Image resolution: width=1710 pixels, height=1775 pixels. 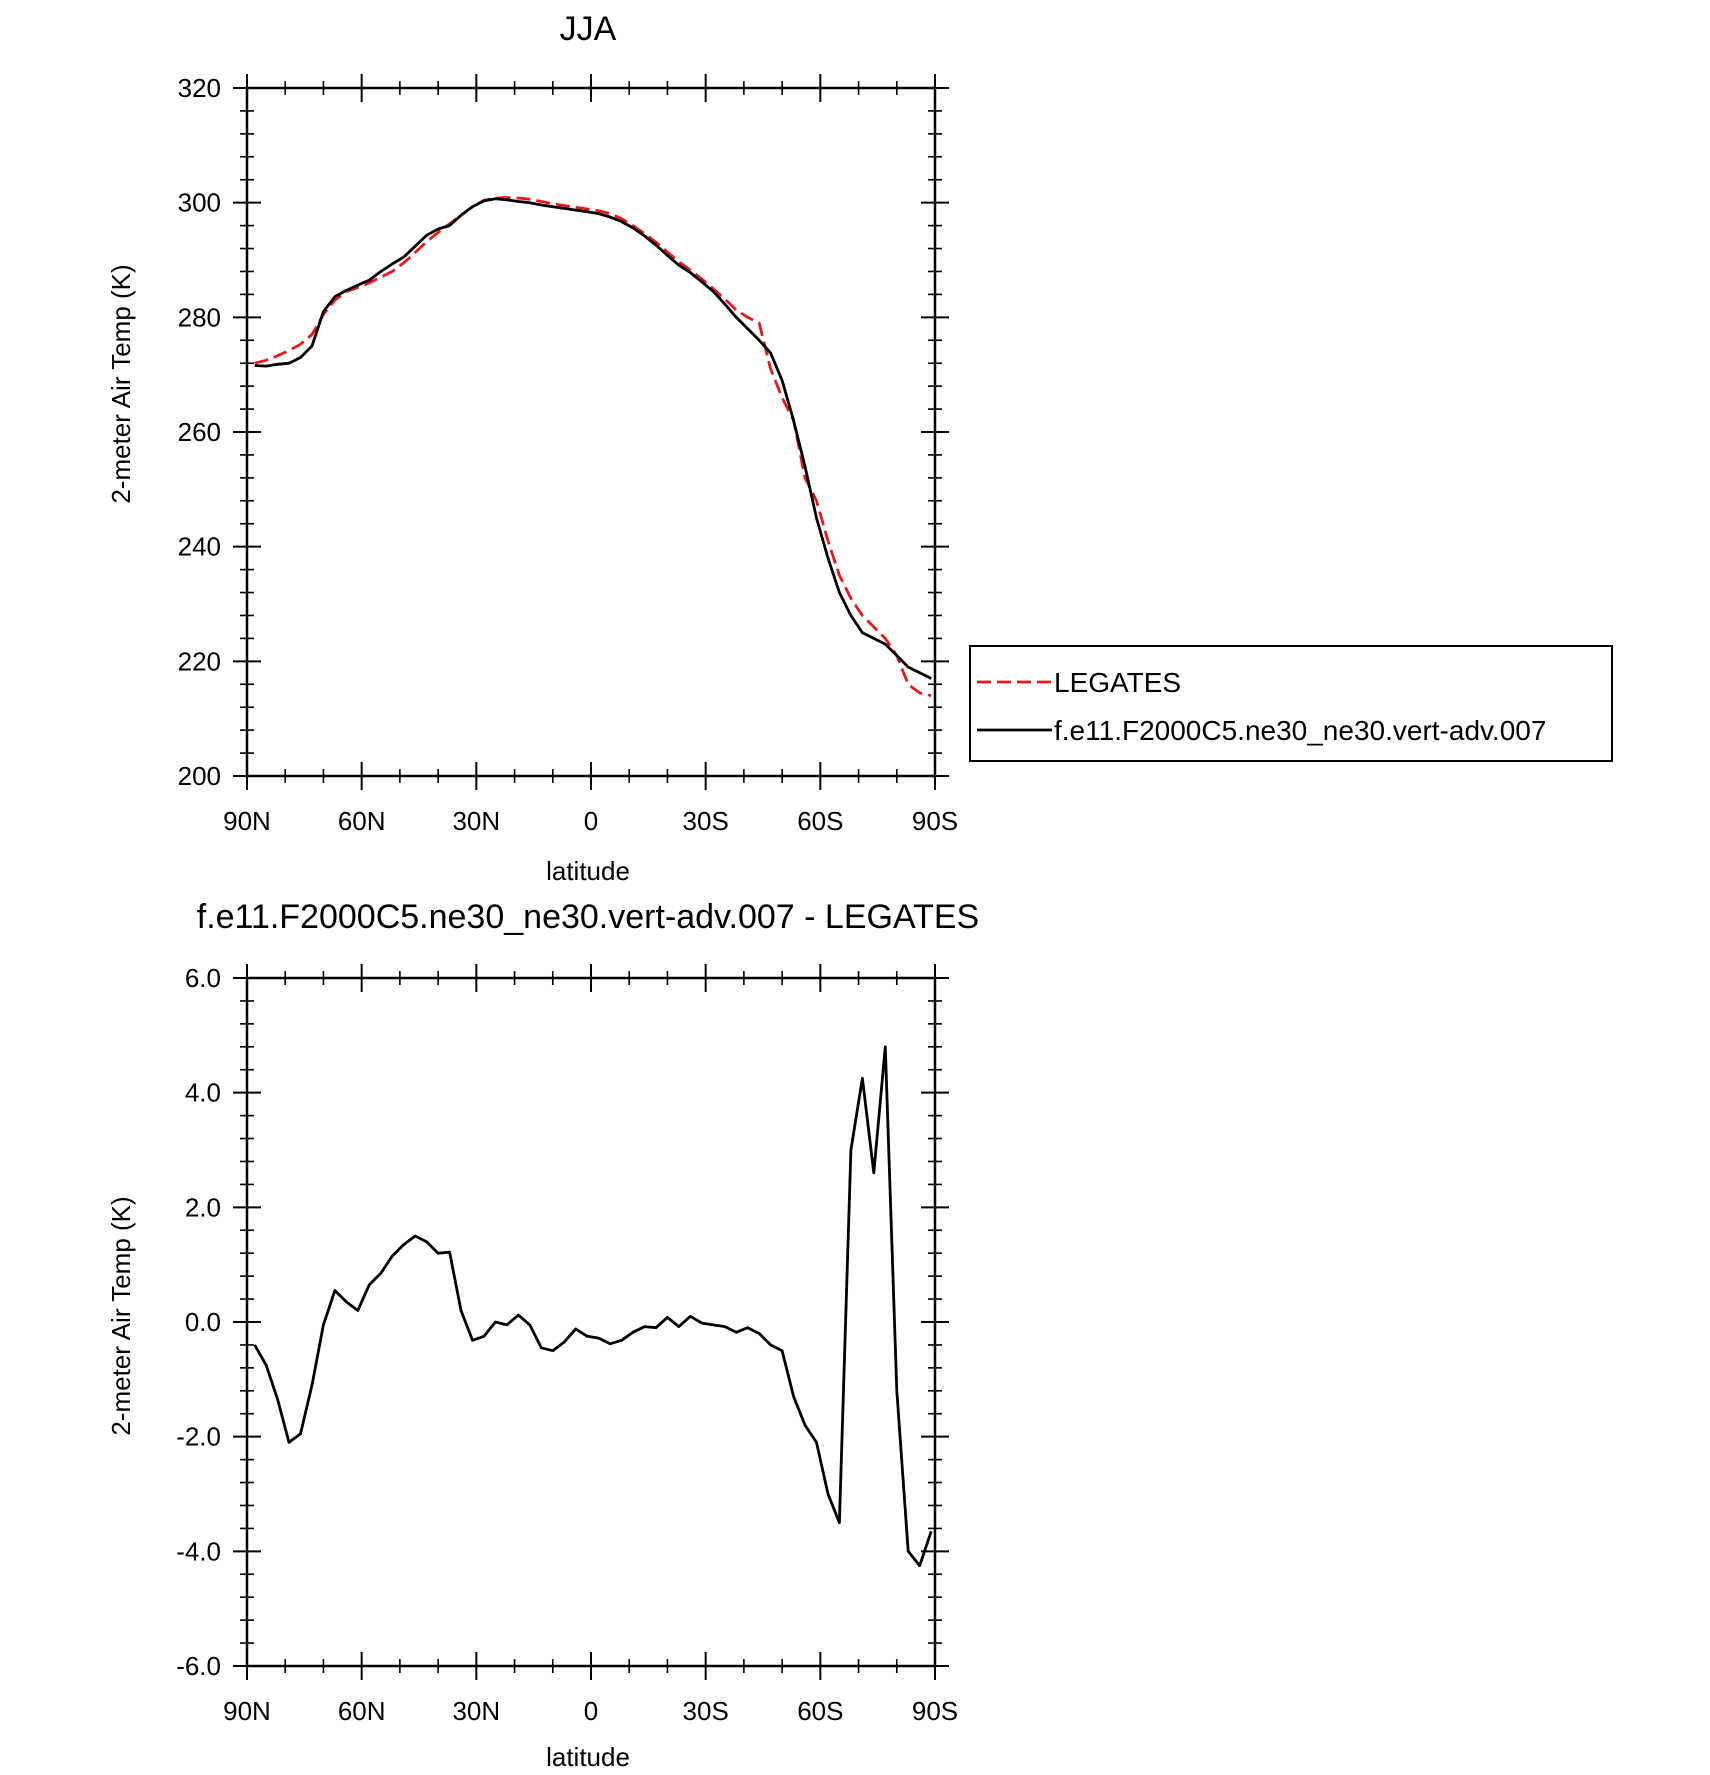 What do you see at coordinates (591, 821) in the screenshot?
I see `top-chart-xtick-label: 0` at bounding box center [591, 821].